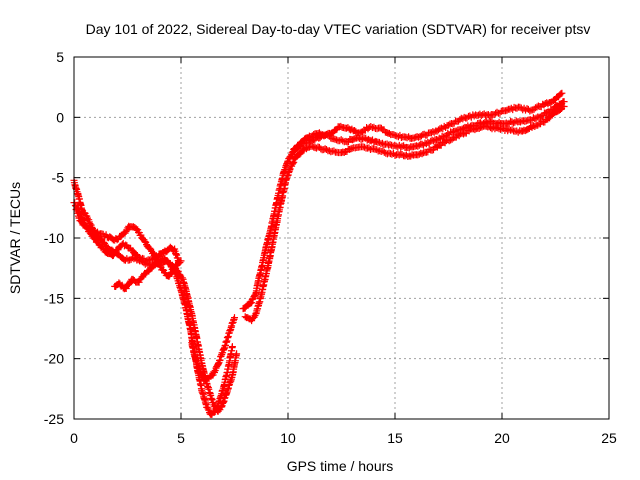  What do you see at coordinates (609, 438) in the screenshot?
I see `x-tick-label: 25` at bounding box center [609, 438].